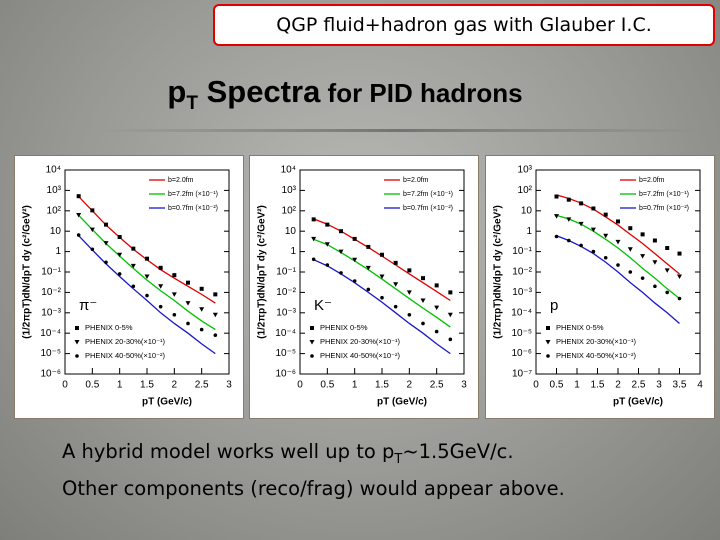  I want to click on legend-label: PHENIX 20-30%(×10⁻¹), so click(596, 341).